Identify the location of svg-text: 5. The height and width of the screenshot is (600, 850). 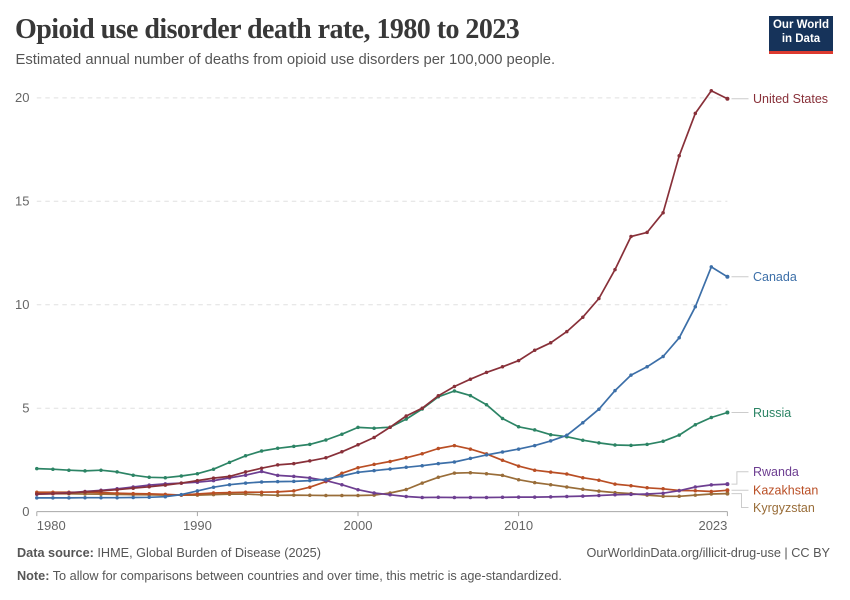
(25, 407).